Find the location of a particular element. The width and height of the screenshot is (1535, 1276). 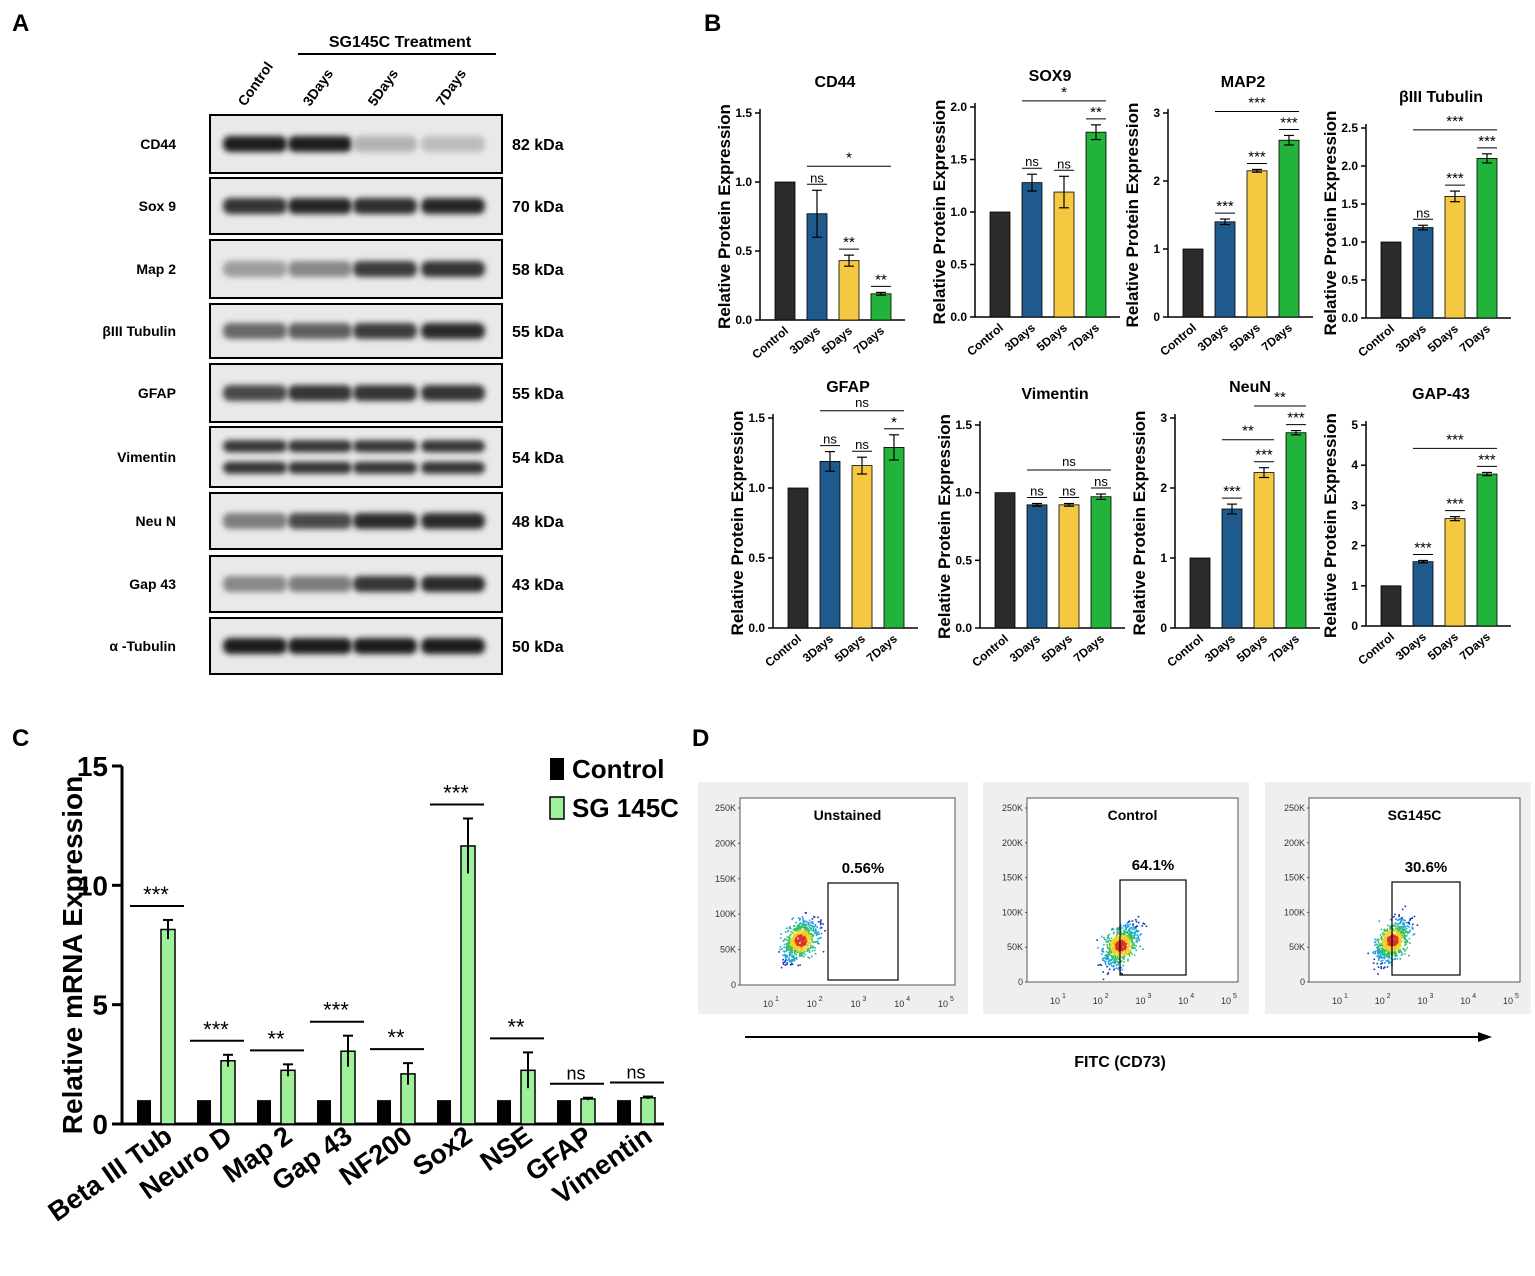

y-tick-label: 1.0 is located at coordinates (756, 488).